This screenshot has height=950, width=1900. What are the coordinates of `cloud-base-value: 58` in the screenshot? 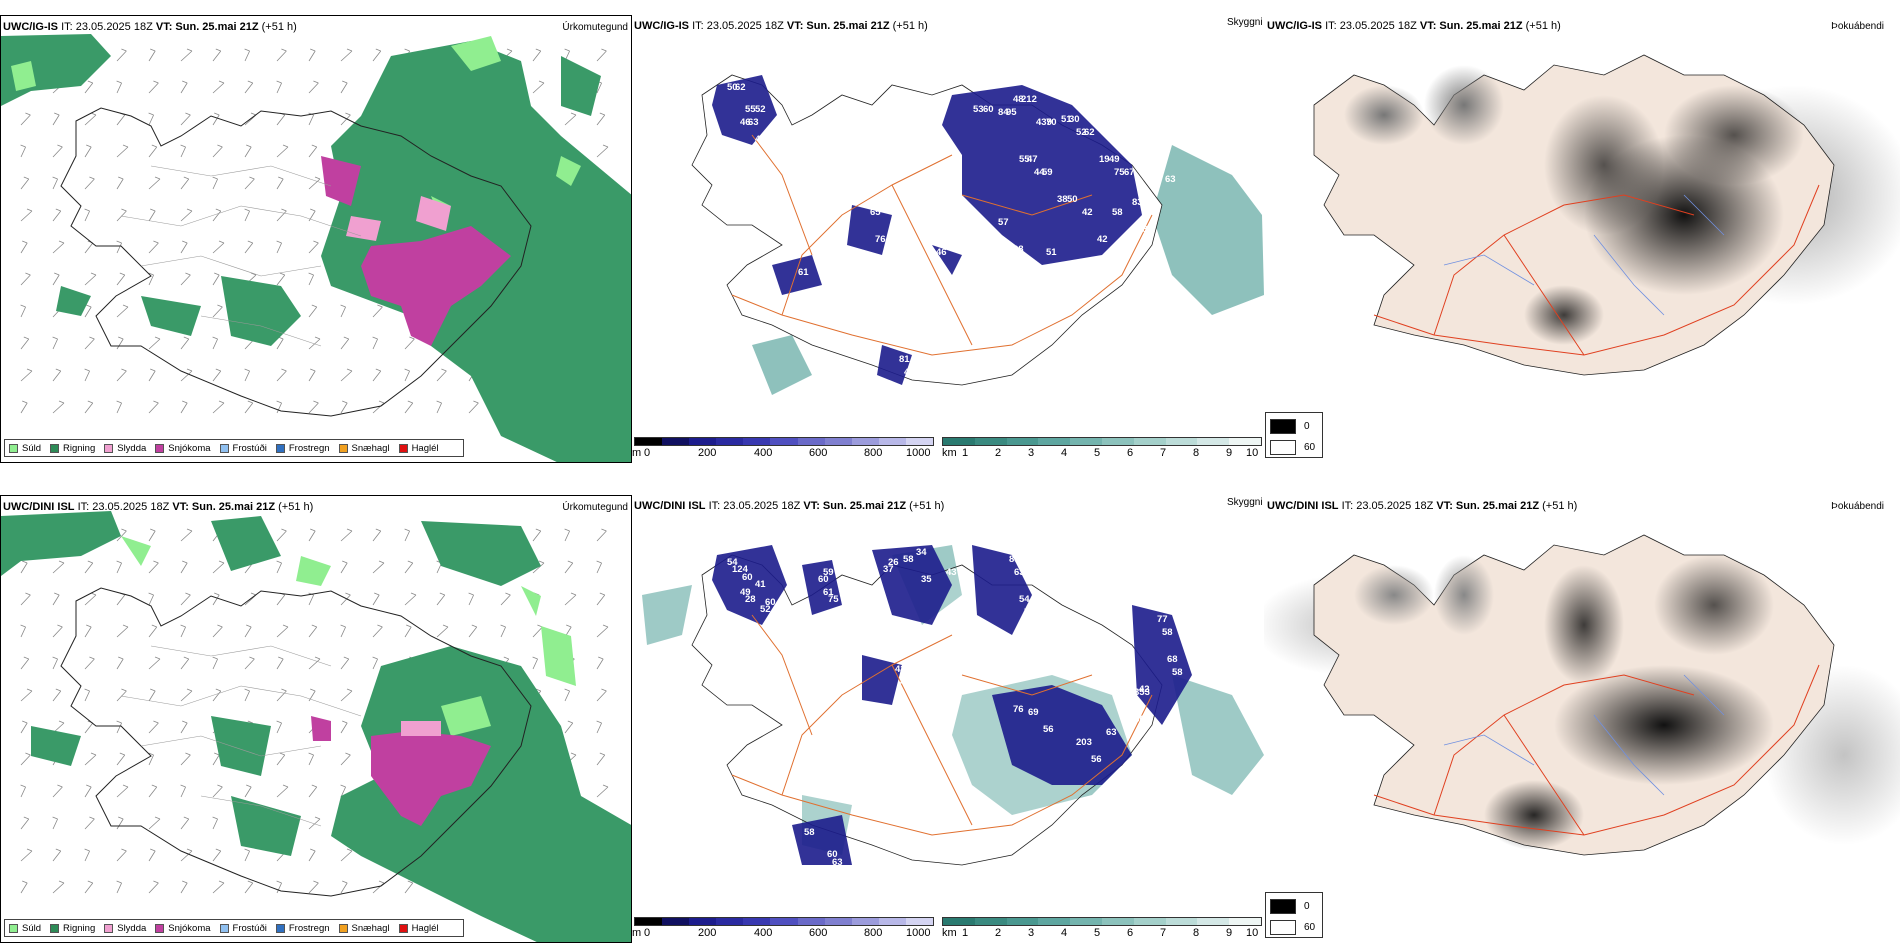 It's located at (1177, 672).